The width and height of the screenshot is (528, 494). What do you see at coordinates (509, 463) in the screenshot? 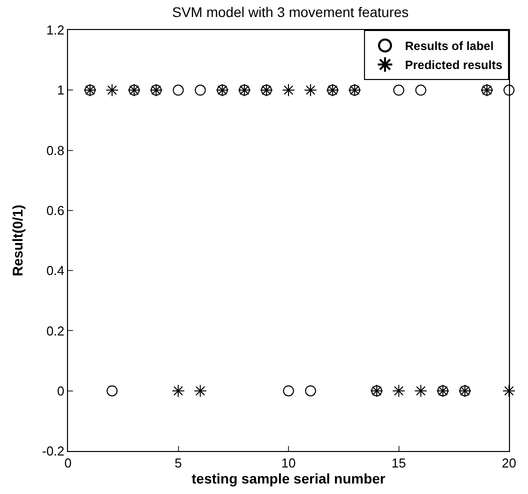
I see `x-tick-label: 20` at bounding box center [509, 463].